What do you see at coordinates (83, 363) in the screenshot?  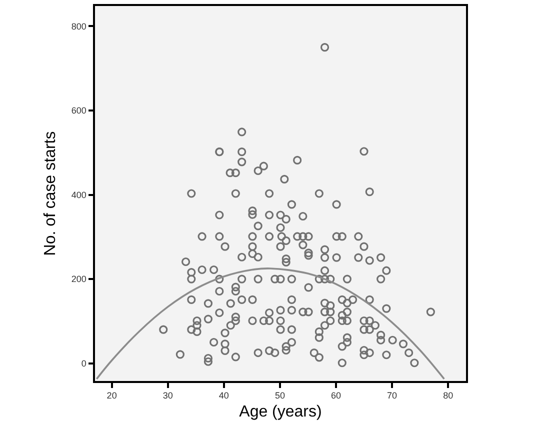 I see `y-tick-label: 0` at bounding box center [83, 363].